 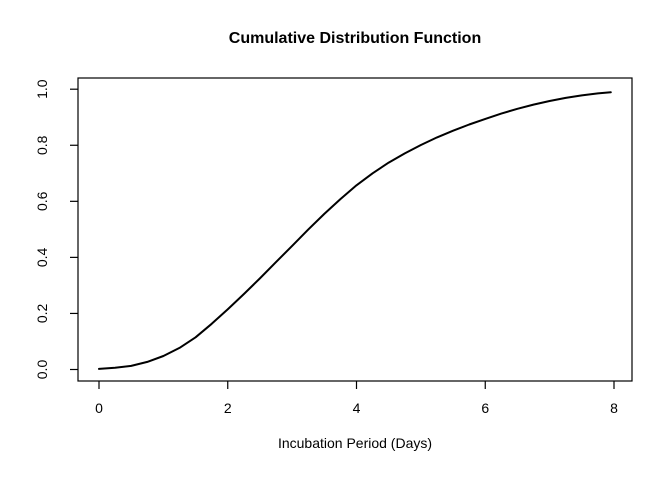 What do you see at coordinates (42, 89) in the screenshot?
I see `y-tick-label: 1.0` at bounding box center [42, 89].